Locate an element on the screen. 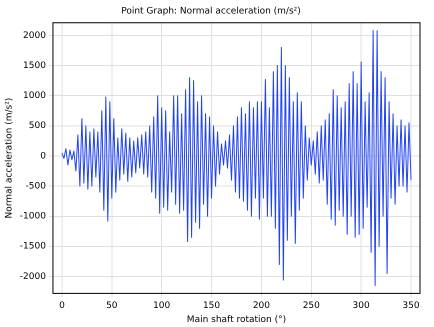 The image size is (434, 327). x-tick-label: 250 is located at coordinates (311, 306).